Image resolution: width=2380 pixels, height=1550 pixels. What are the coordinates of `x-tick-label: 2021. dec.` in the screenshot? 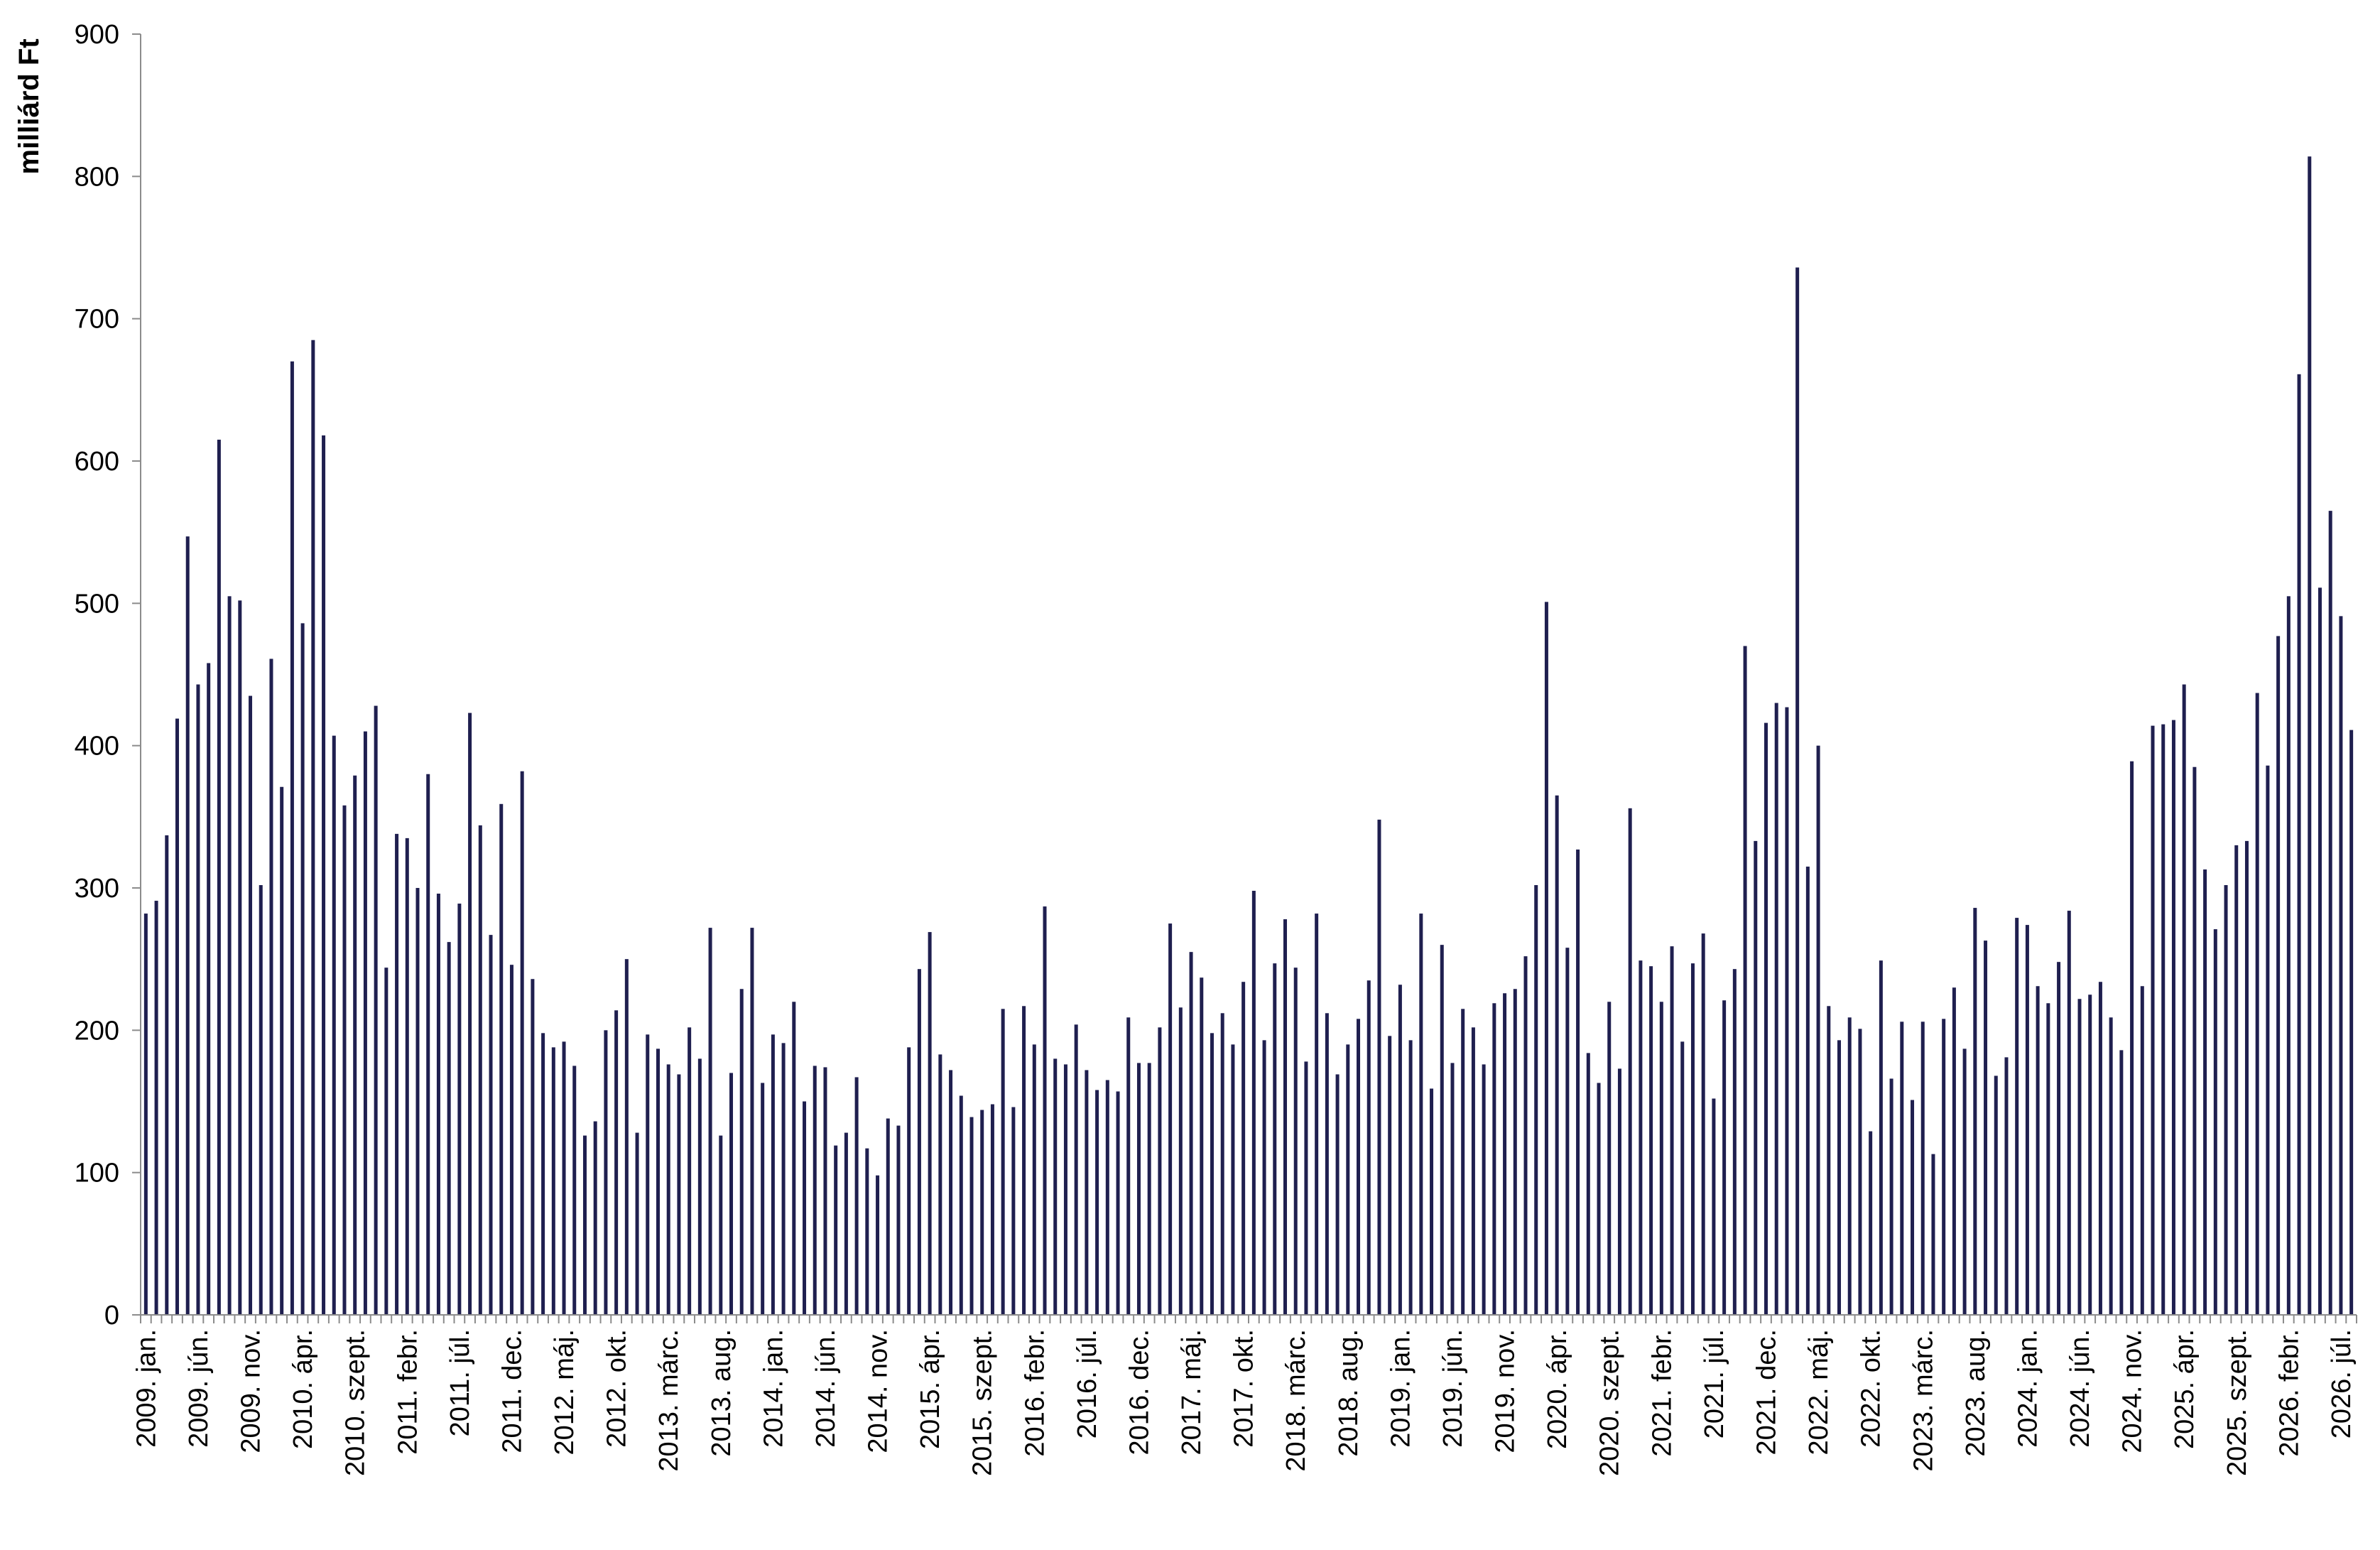 It's located at (1766, 1392).